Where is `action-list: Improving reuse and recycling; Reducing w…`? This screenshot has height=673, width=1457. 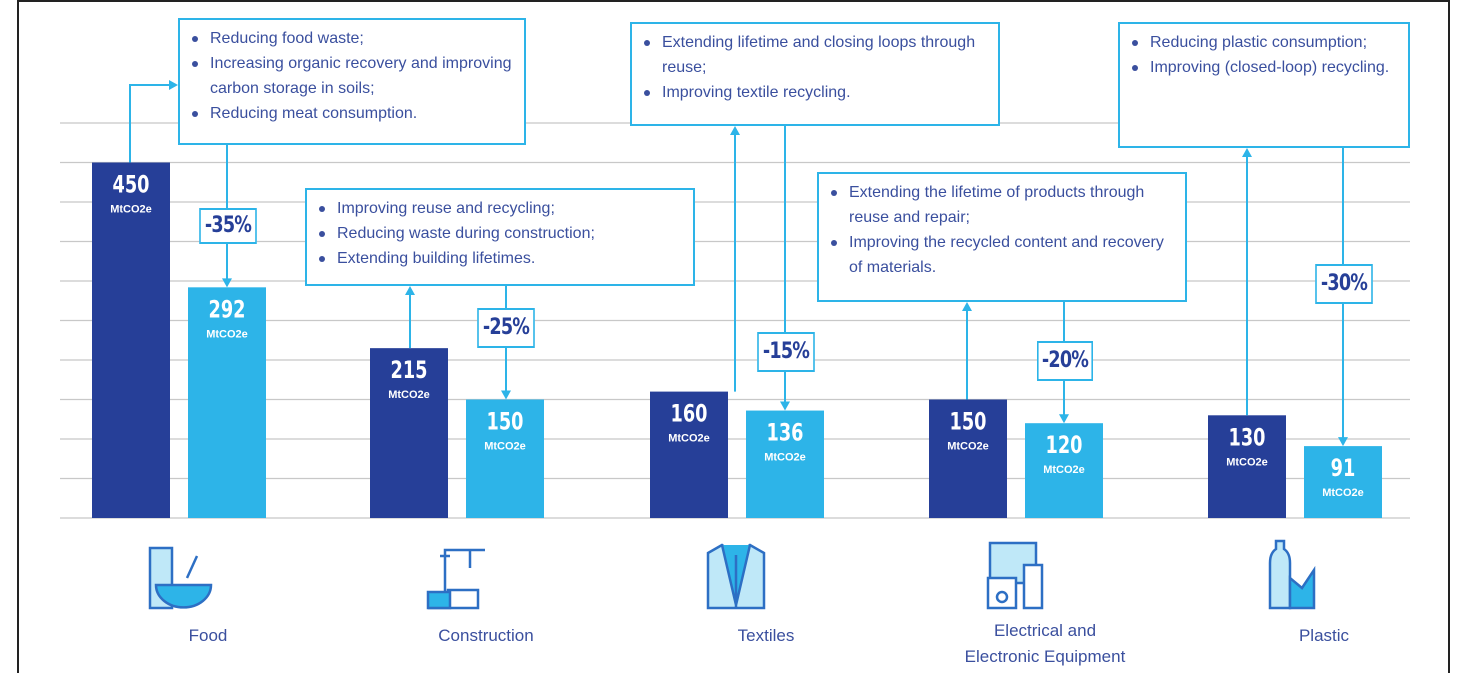
action-list: Improving reuse and recycling; Reducing w… is located at coordinates (499, 233).